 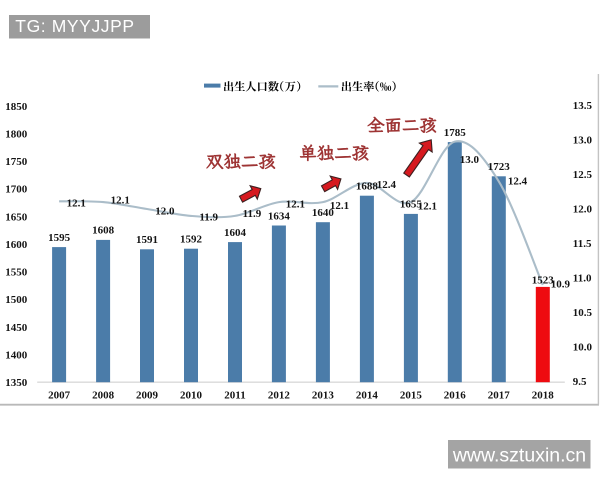 I want to click on svg-text: 1634, so click(x=279, y=216).